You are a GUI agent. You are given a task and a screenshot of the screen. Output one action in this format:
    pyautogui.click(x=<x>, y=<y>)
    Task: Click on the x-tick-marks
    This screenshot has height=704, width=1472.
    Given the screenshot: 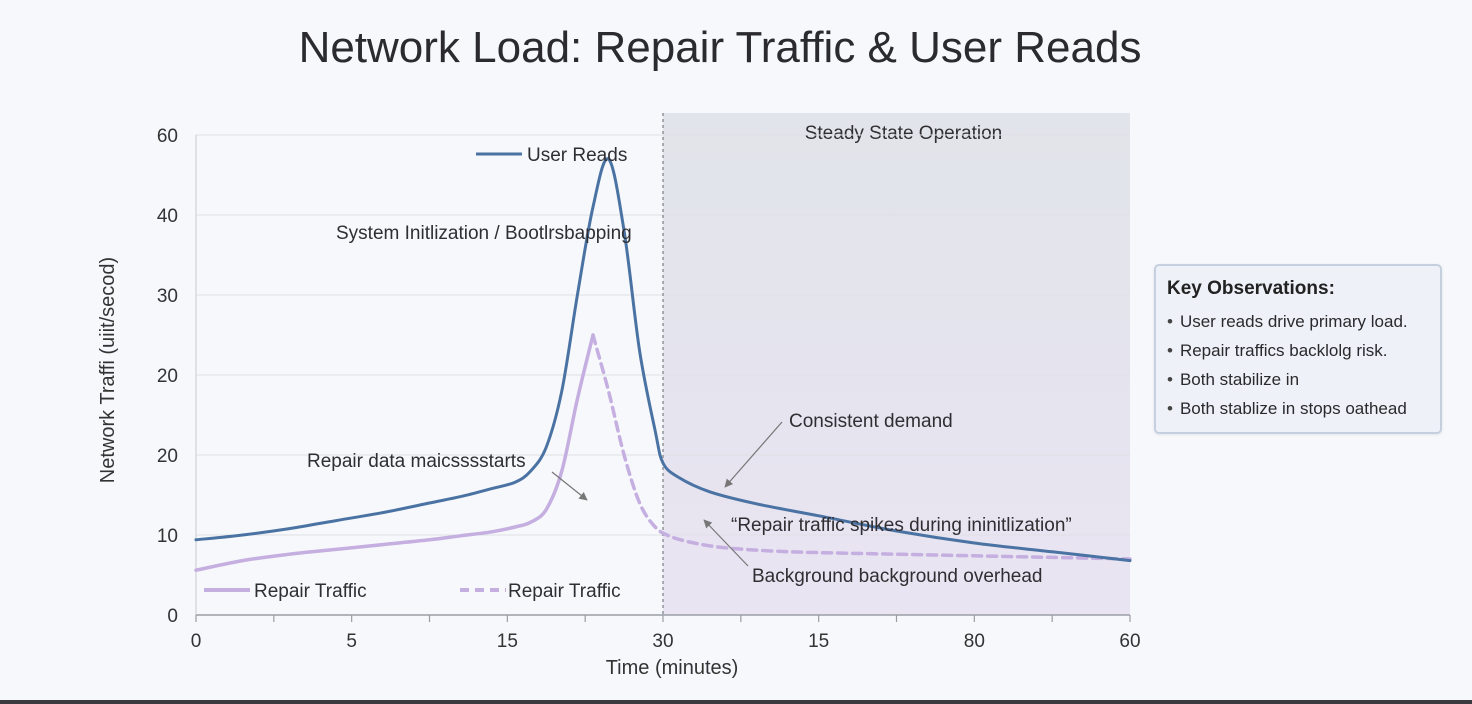 What is the action you would take?
    pyautogui.click(x=663, y=618)
    